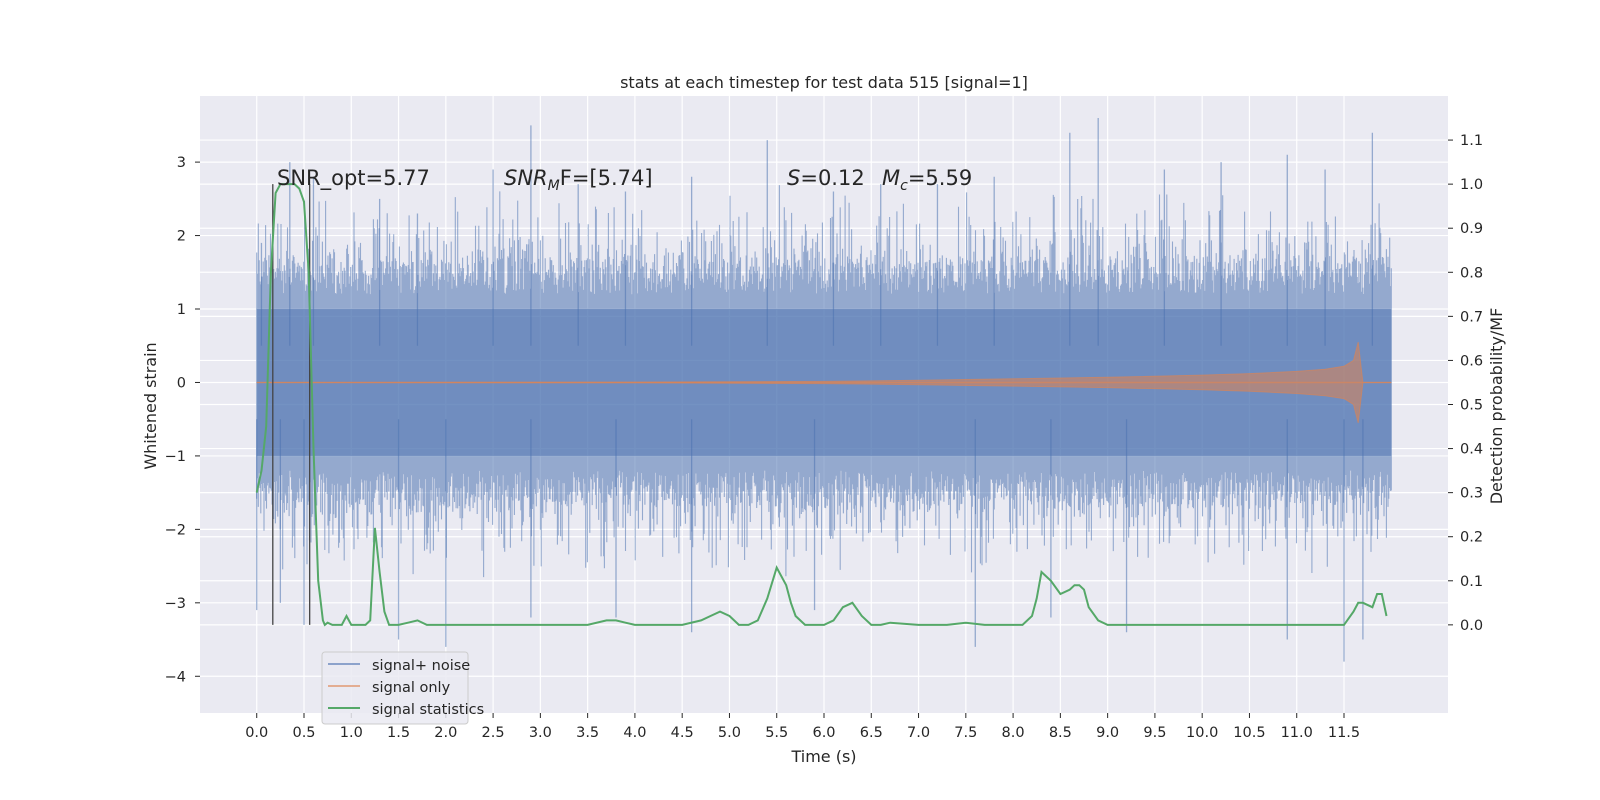  What do you see at coordinates (918, 733) in the screenshot?
I see `x-tick-label: 7.0` at bounding box center [918, 733].